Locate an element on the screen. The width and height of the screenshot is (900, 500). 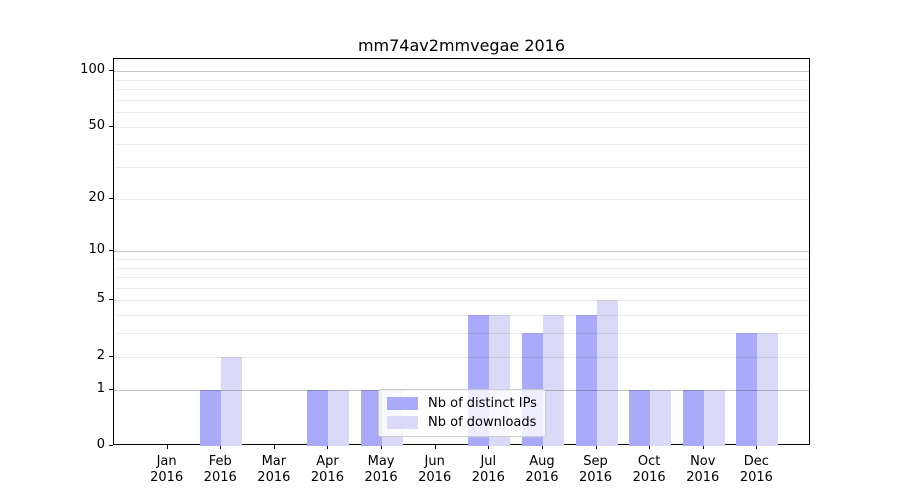
x-tick-label-nov: Nov 2016 is located at coordinates (703, 469).